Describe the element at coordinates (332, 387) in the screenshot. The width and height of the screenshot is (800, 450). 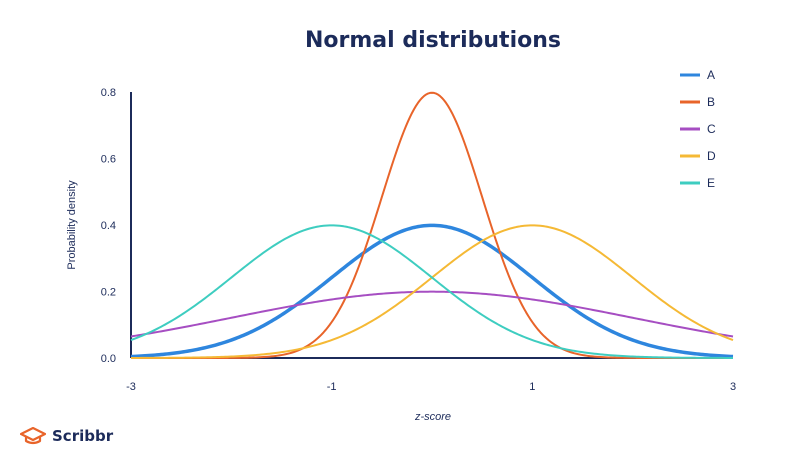
I see `x-tick-label: -1` at that location.